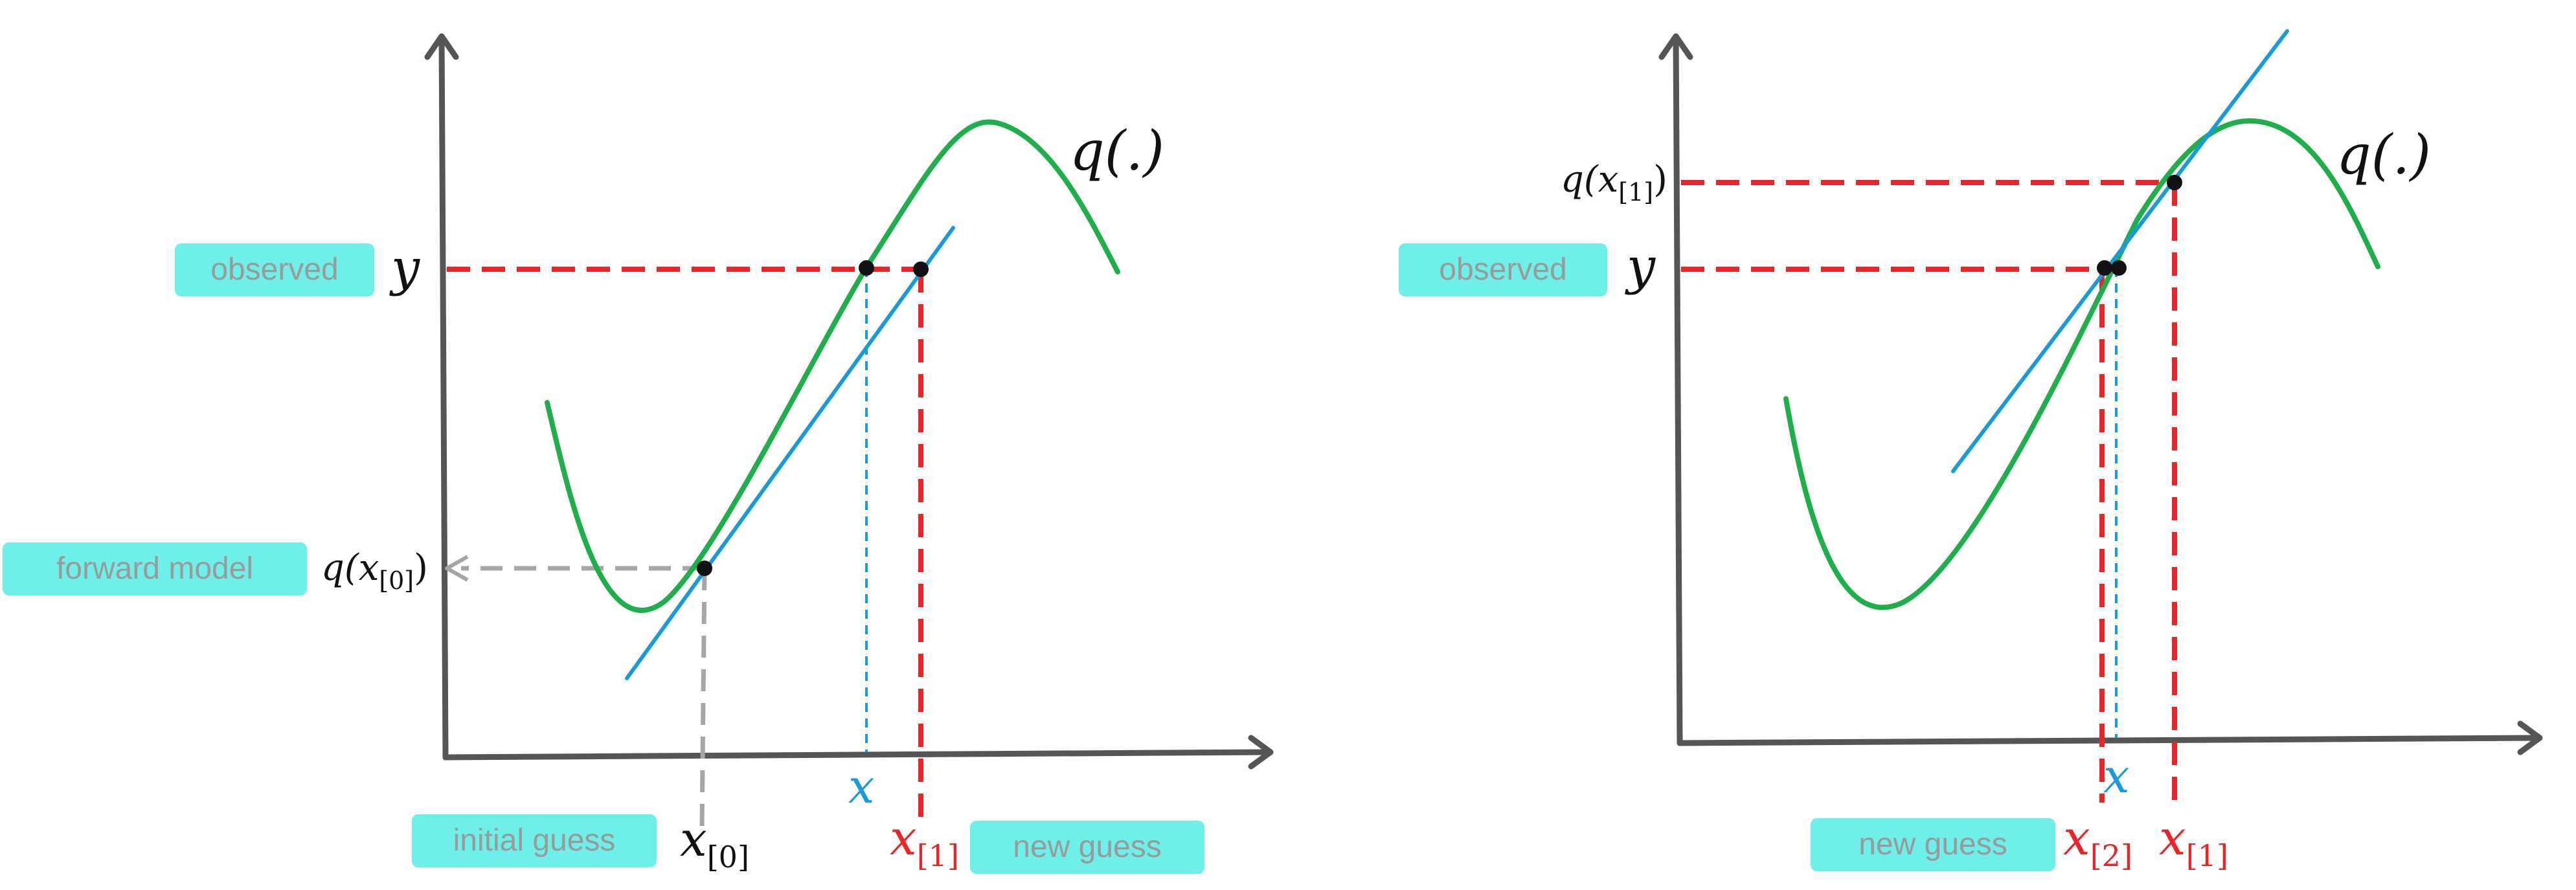 This screenshot has width=2576, height=890. Describe the element at coordinates (443, 397) in the screenshot. I see `left-y-axis` at that location.